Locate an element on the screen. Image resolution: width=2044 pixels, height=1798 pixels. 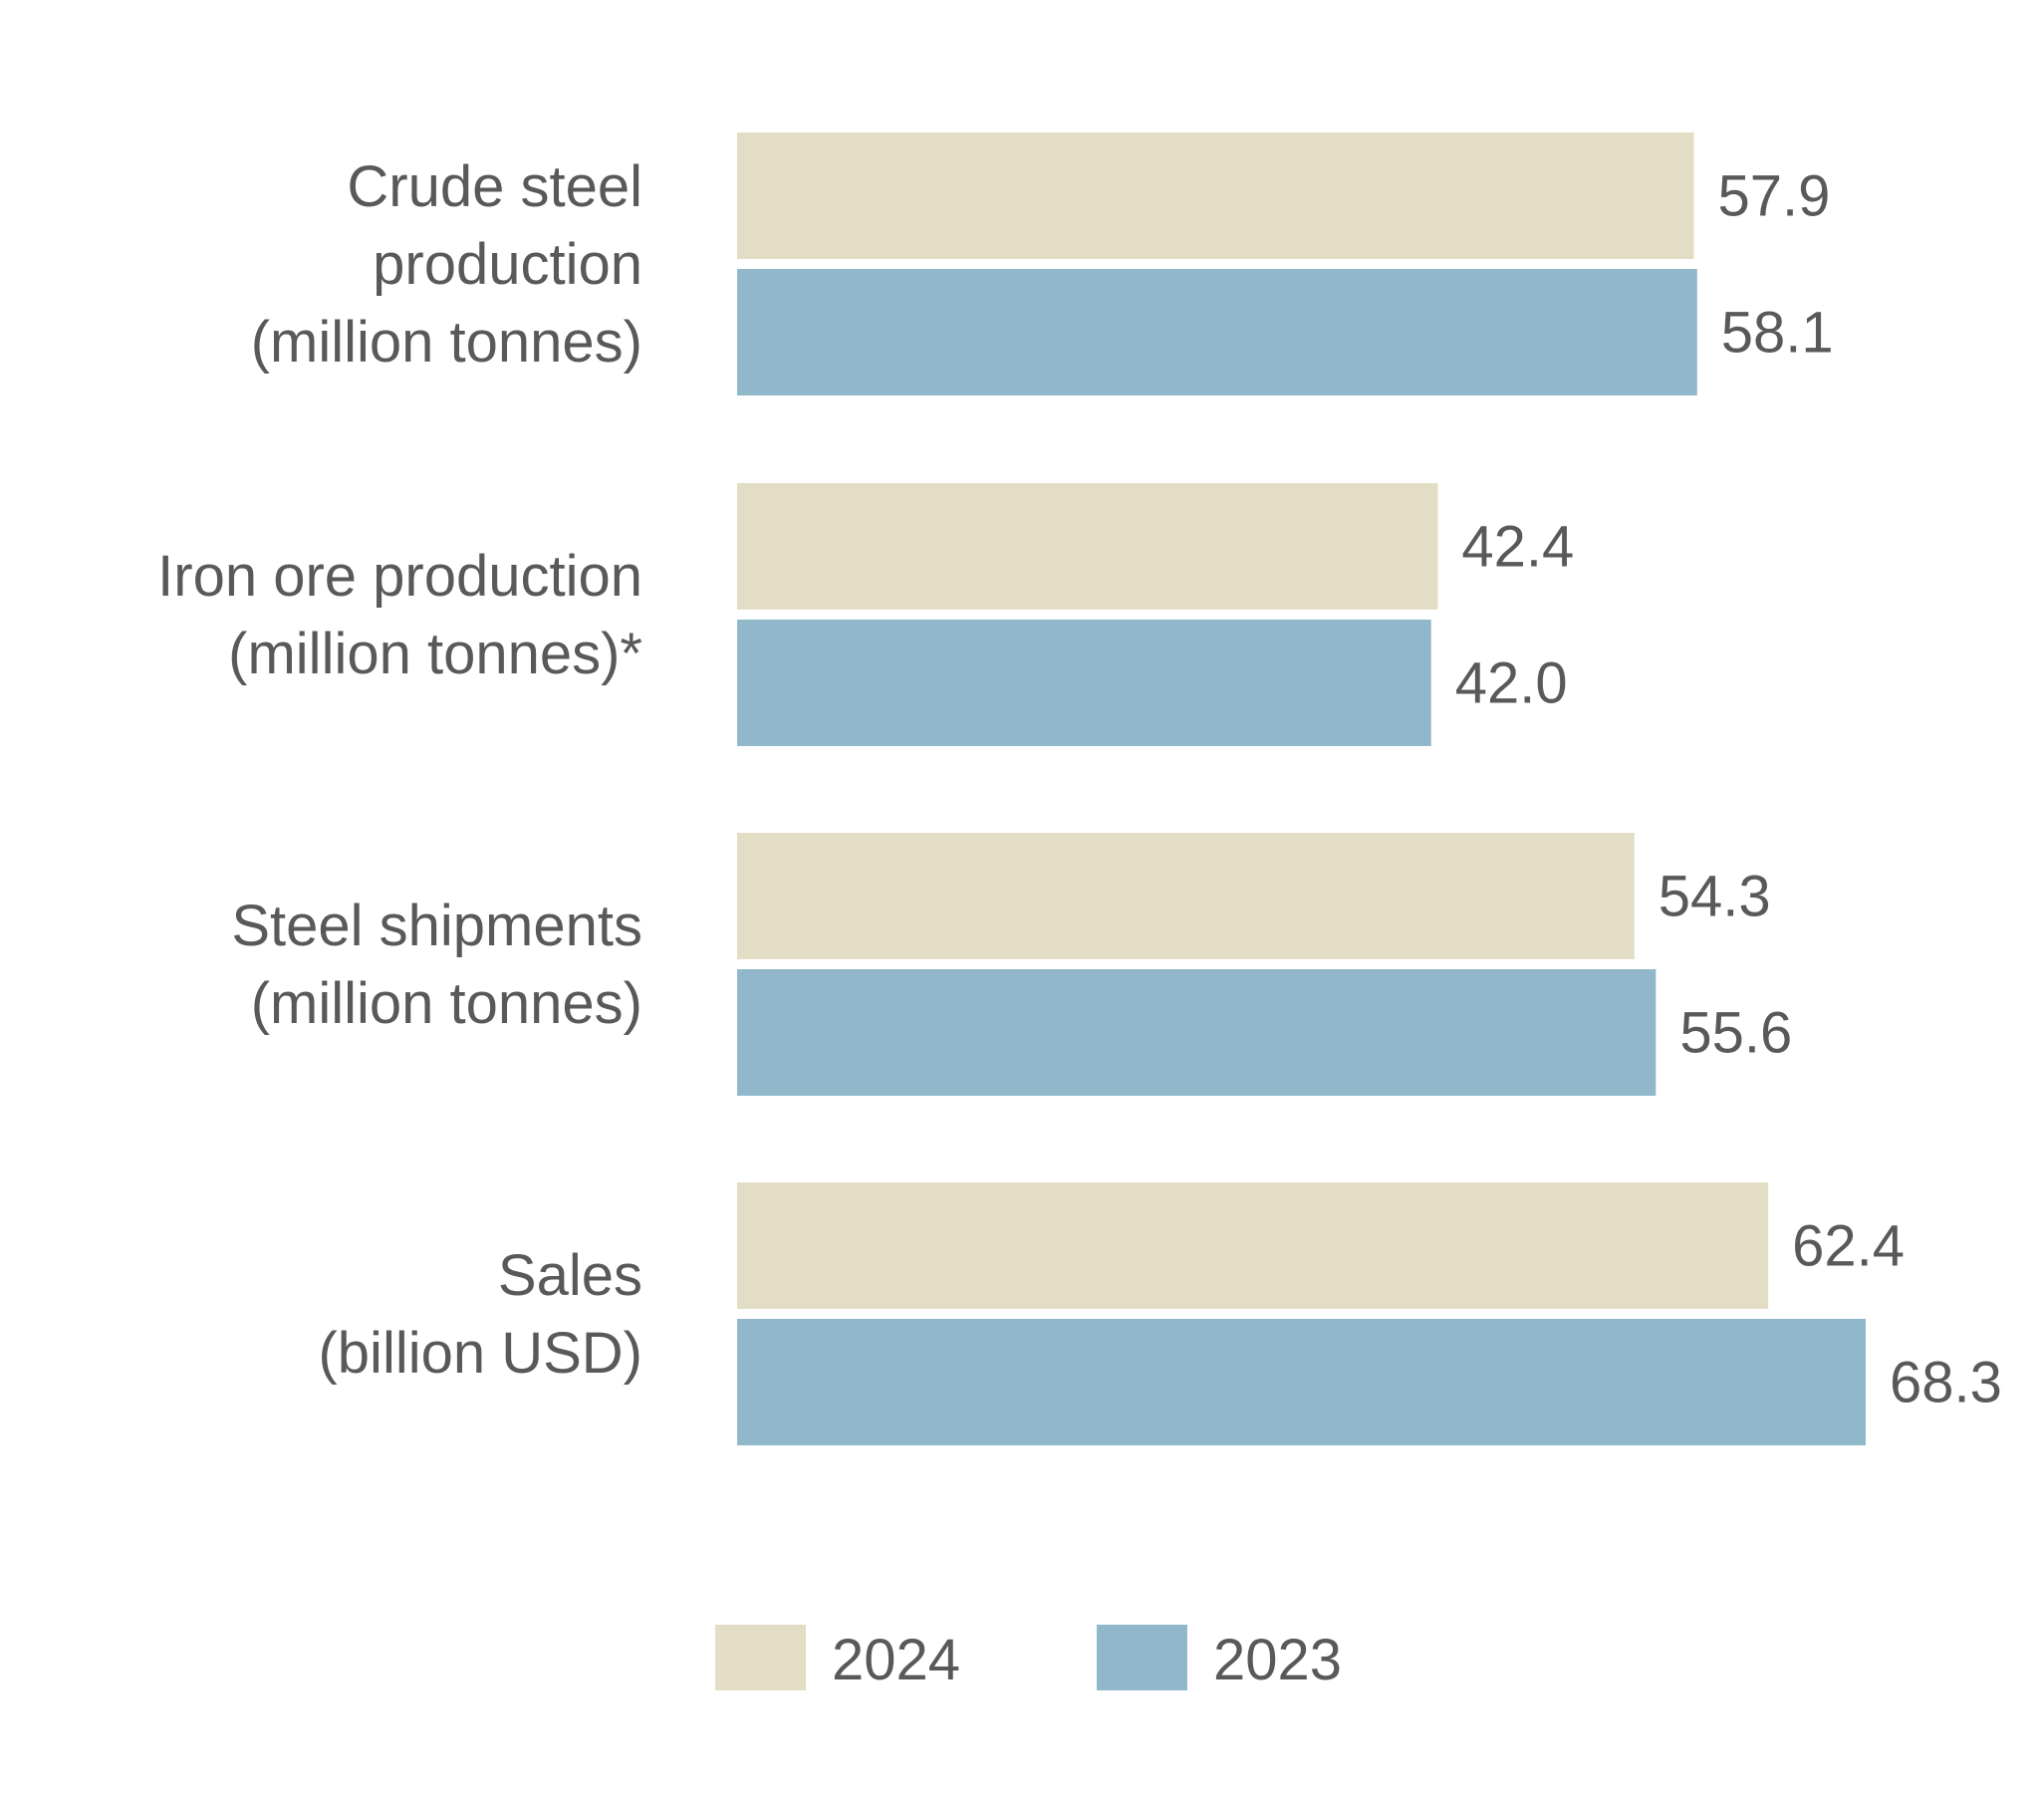
value-label-2023-1: 42.0 is located at coordinates (1511, 683).